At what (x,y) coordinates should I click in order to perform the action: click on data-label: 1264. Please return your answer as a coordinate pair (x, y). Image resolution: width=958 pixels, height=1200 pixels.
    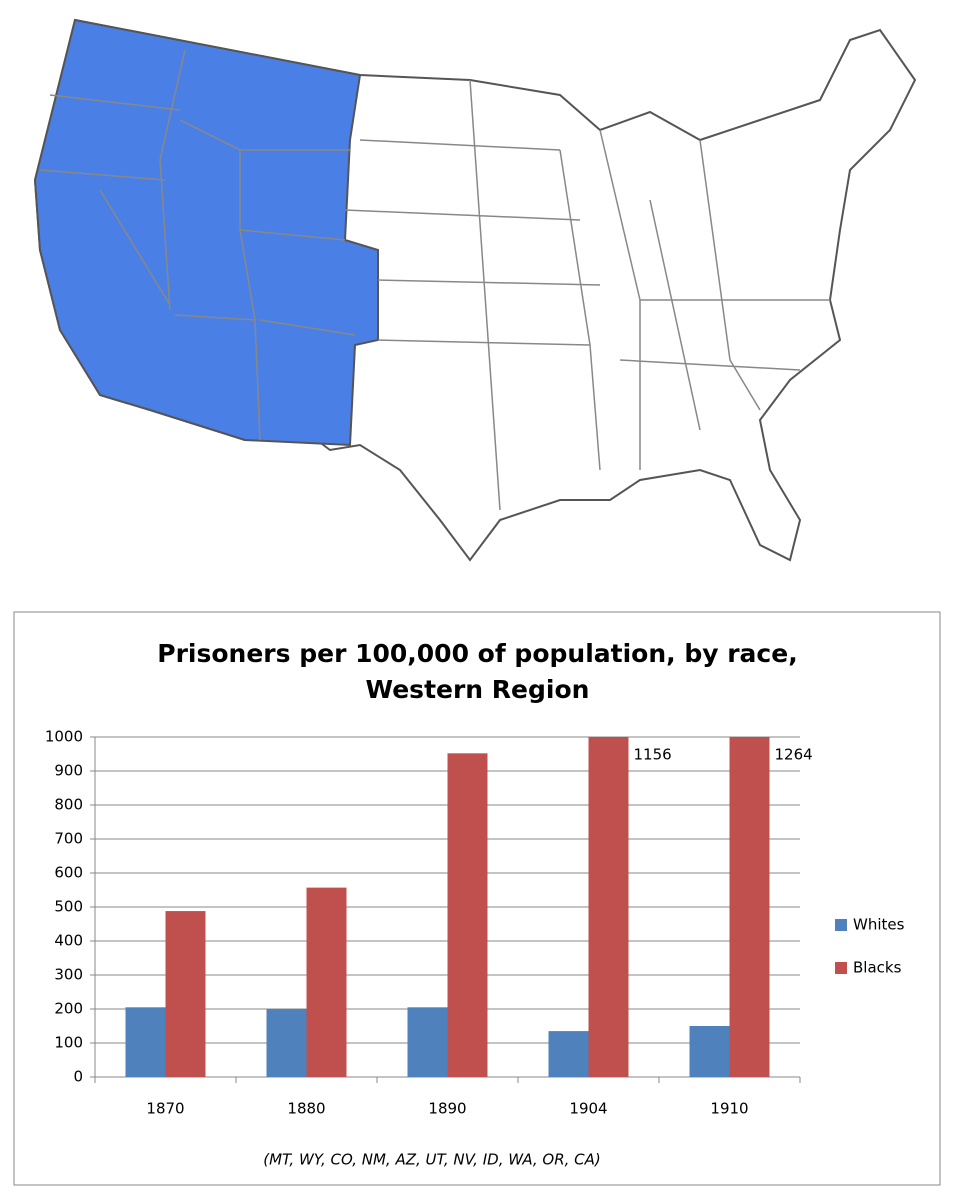
    Looking at the image, I should click on (794, 755).